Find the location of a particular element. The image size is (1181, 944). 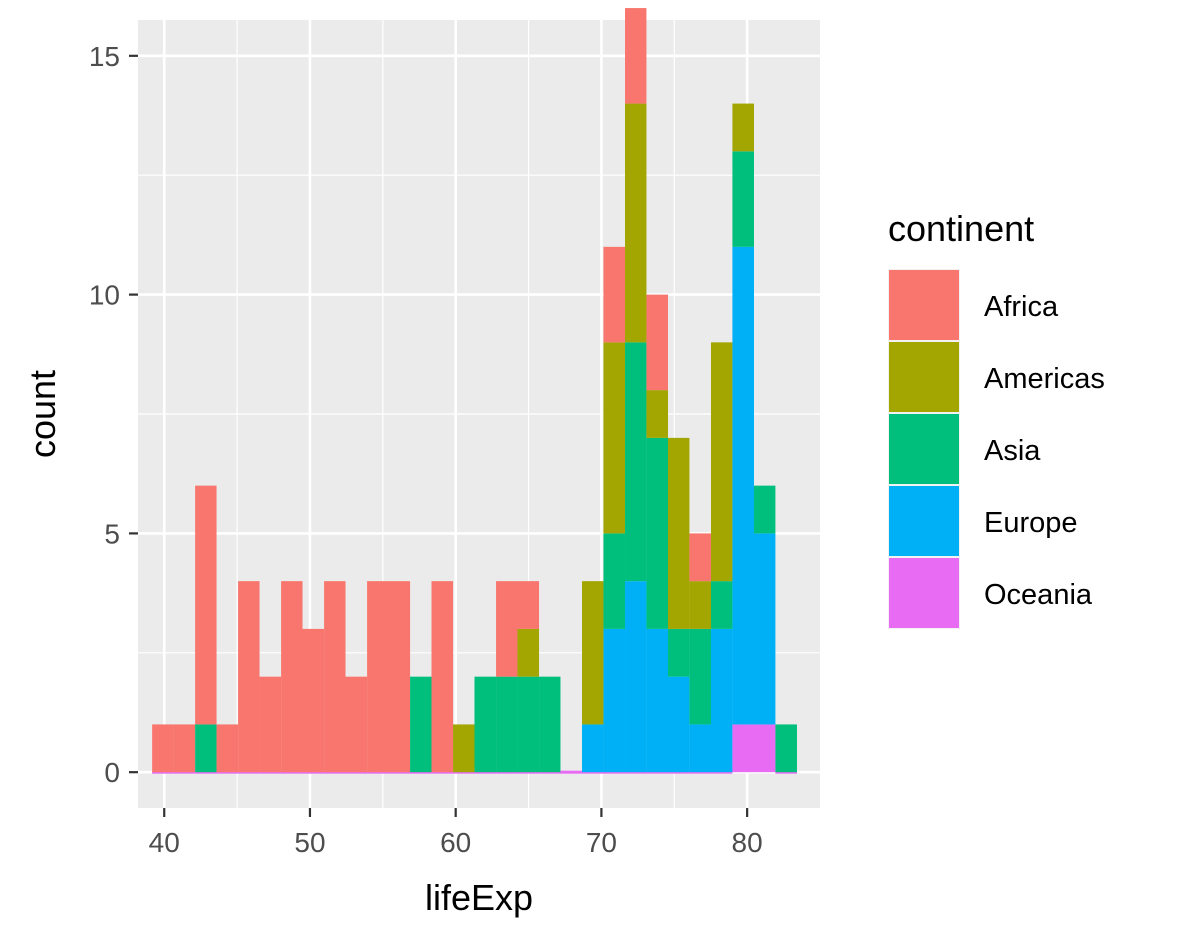

x-tick-label: 70 is located at coordinates (601, 842).